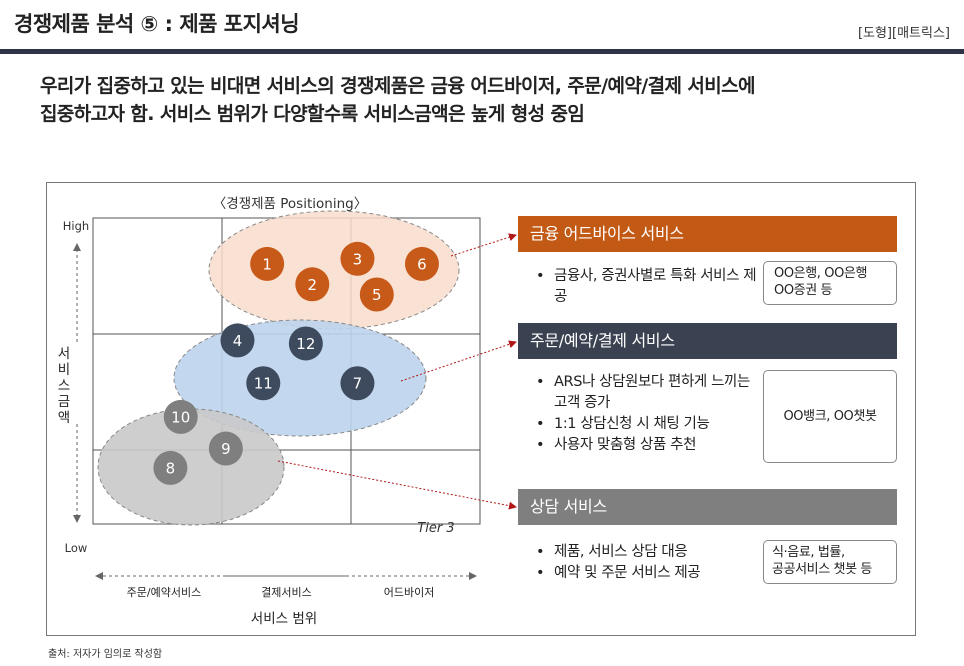  I want to click on competitor-dot-label: 7, so click(358, 384).